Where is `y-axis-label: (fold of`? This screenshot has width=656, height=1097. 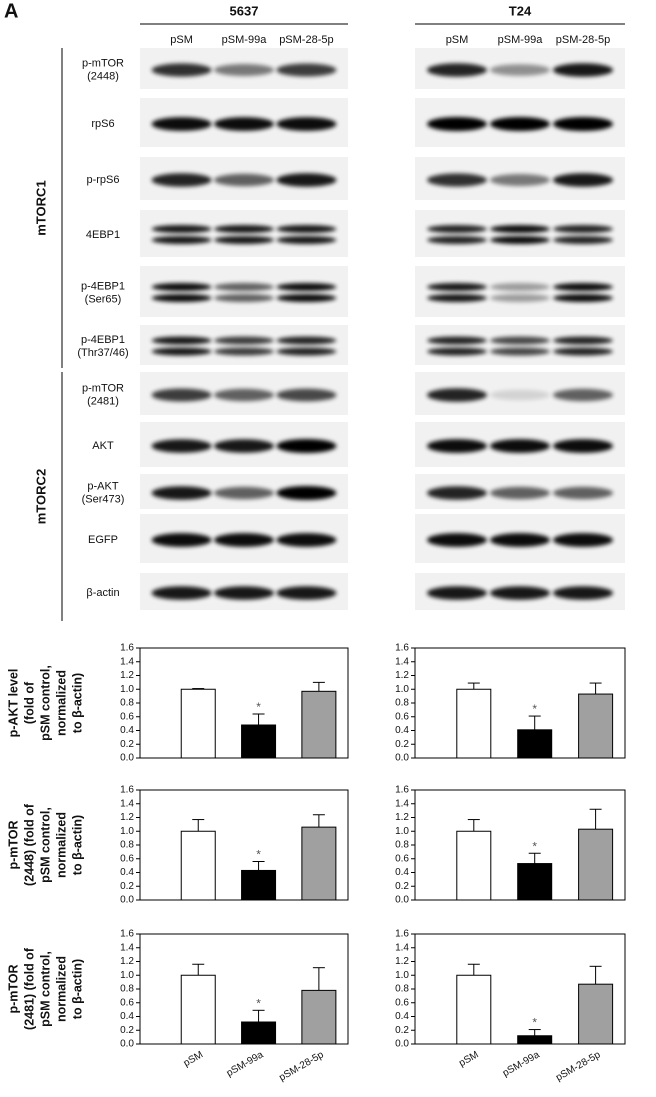 y-axis-label: (fold of is located at coordinates (29, 702).